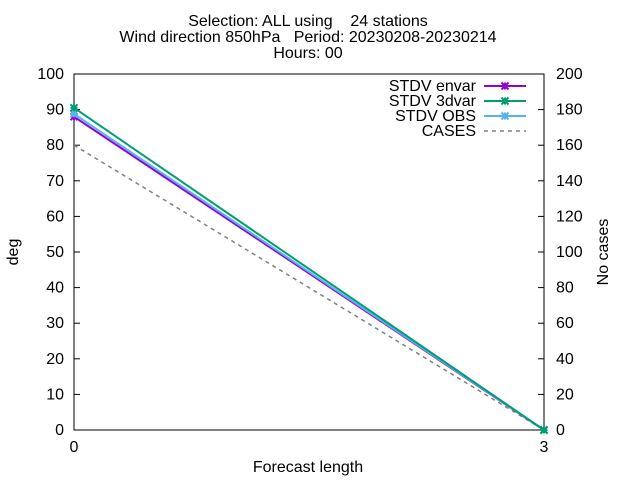 The height and width of the screenshot is (480, 640). I want to click on y-axis: 0 10 20 30 40 50 60 70 80 90 100, so click(58, 252).